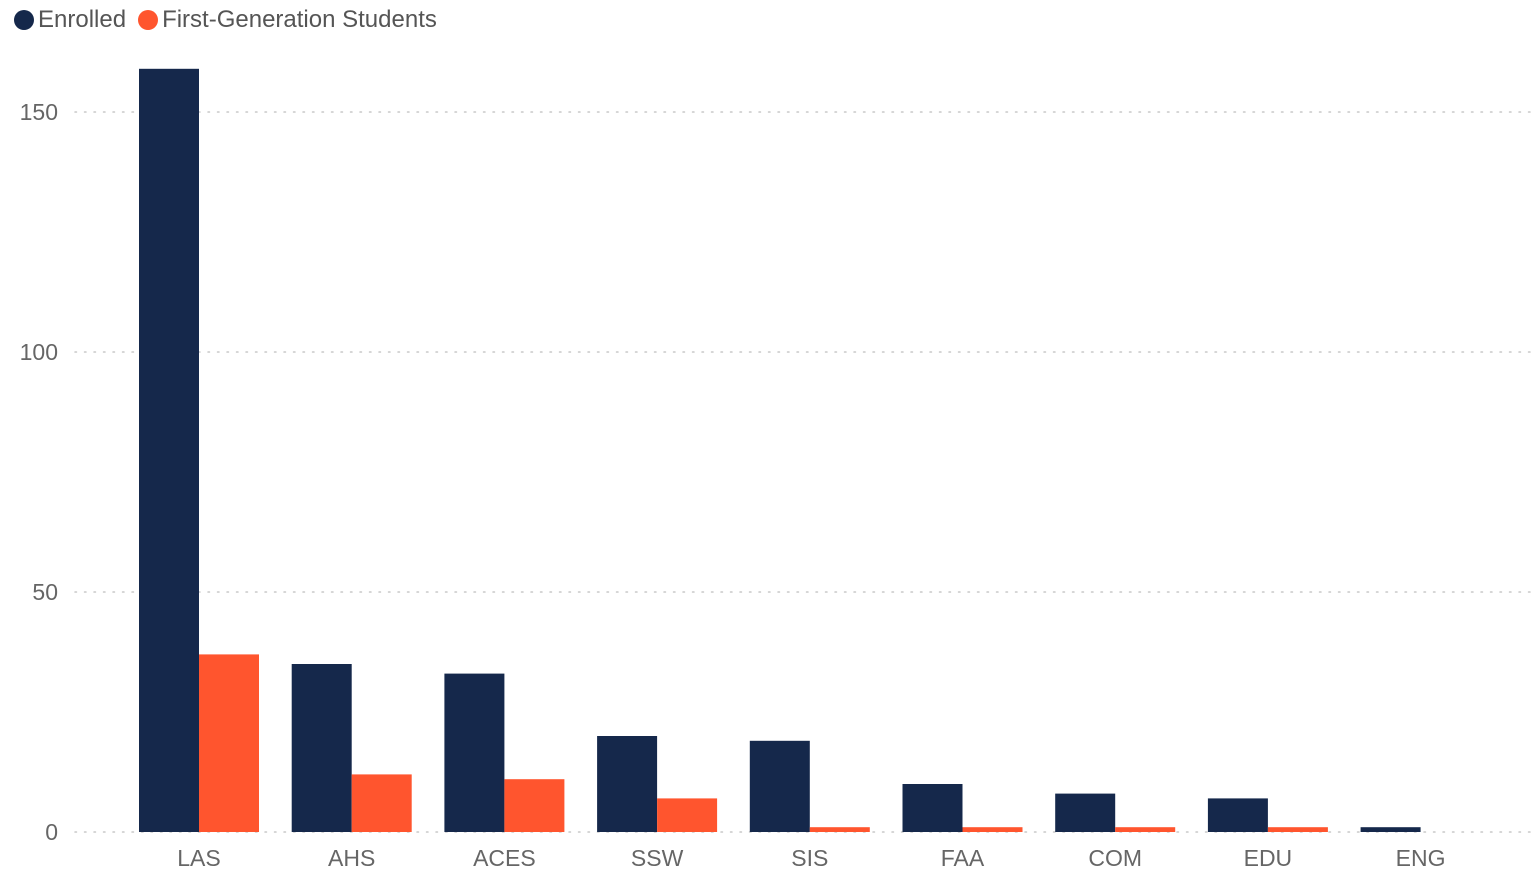  What do you see at coordinates (657, 858) in the screenshot?
I see `x-tick-label-ssw: SSW` at bounding box center [657, 858].